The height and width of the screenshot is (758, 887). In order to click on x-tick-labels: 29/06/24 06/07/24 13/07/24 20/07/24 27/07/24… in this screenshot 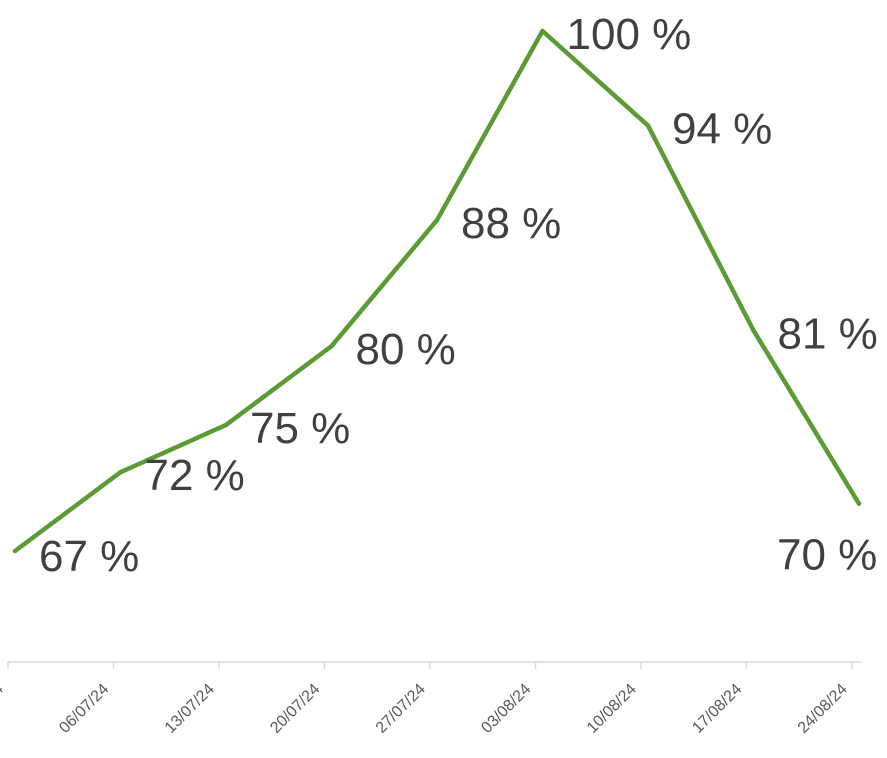, I will do `click(425, 709)`.